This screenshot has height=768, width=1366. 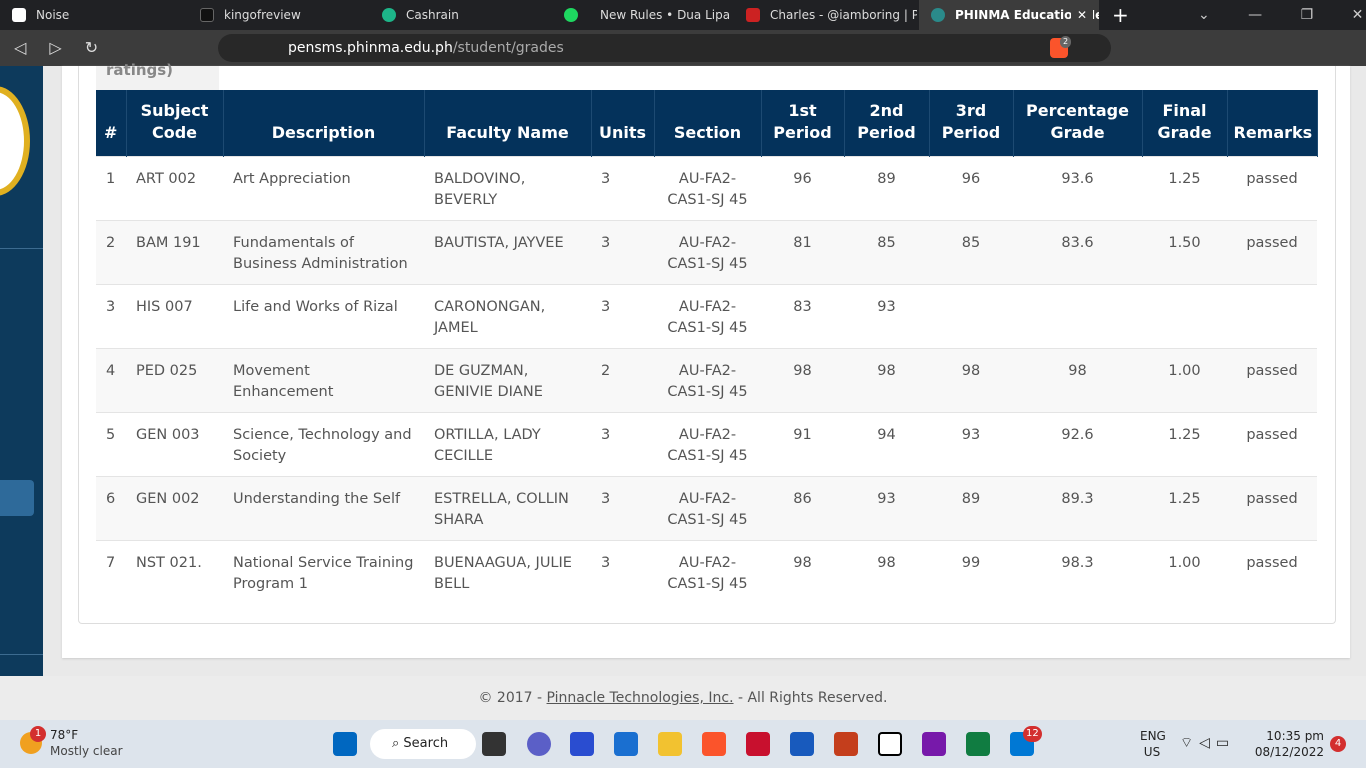 What do you see at coordinates (507, 443) in the screenshot?
I see `table-cell: ORTILLA, LADY CECILLE` at bounding box center [507, 443].